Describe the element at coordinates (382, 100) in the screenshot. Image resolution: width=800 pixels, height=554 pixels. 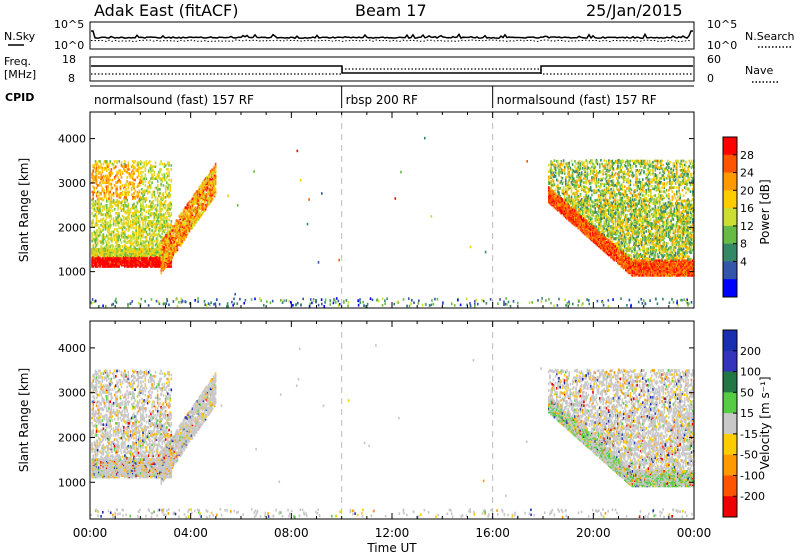
I see `cpid-segment-label: rbsp 200 RF` at that location.